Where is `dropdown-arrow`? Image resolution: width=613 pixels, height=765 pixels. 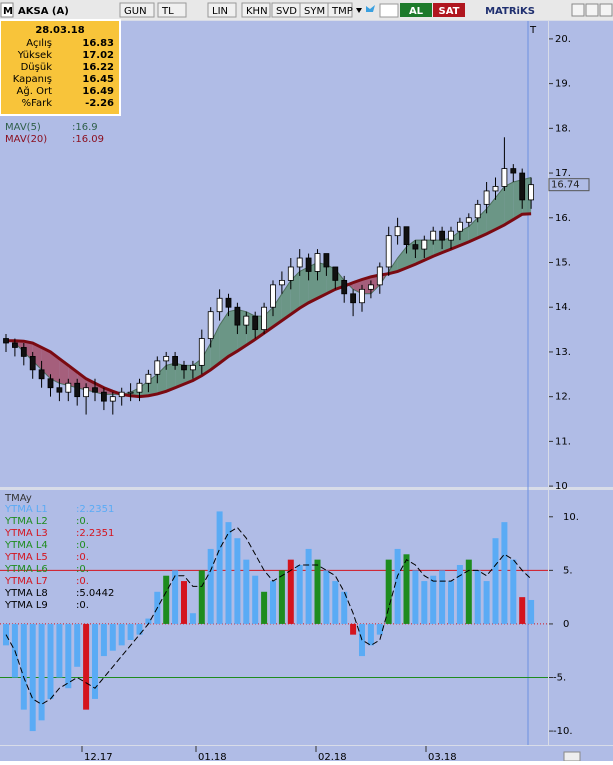
dropdown-arrow is located at coordinates (359, 10).